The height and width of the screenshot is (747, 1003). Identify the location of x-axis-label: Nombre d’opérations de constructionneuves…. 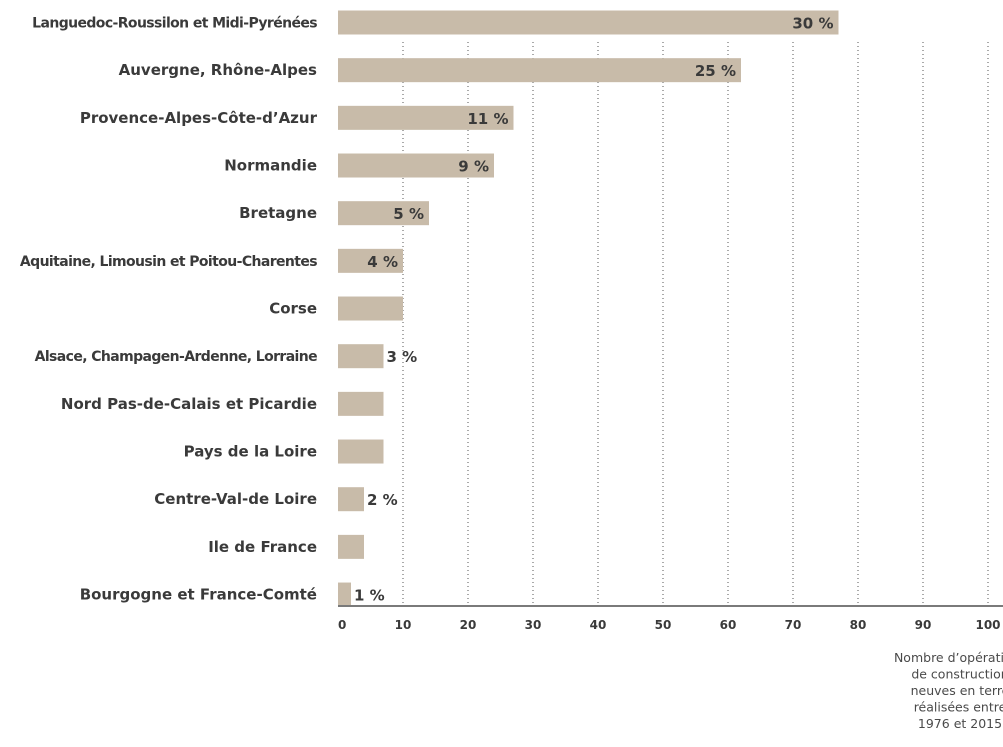
(948, 690).